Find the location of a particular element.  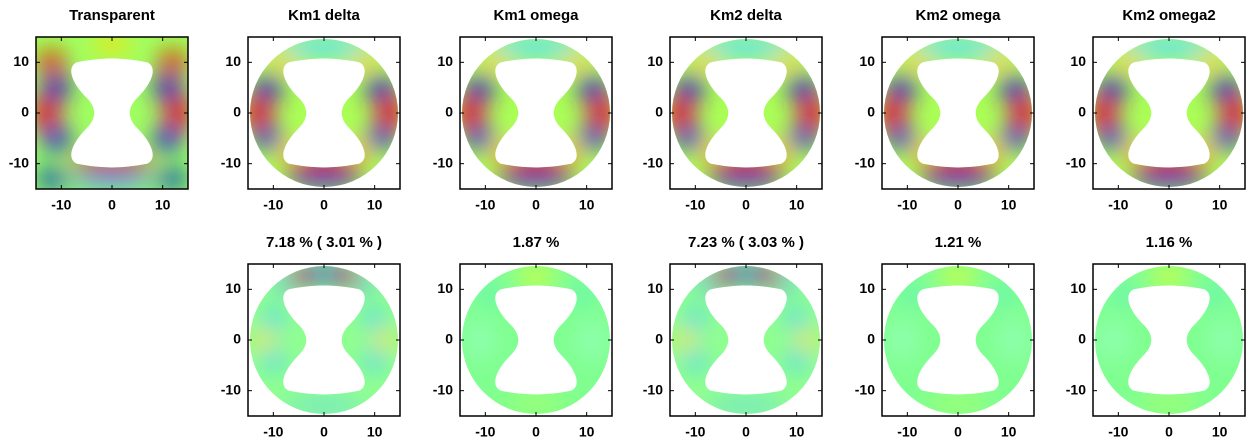

subplot: Transparent -10 0 10 -10 0 10 is located at coordinates (99, 110).